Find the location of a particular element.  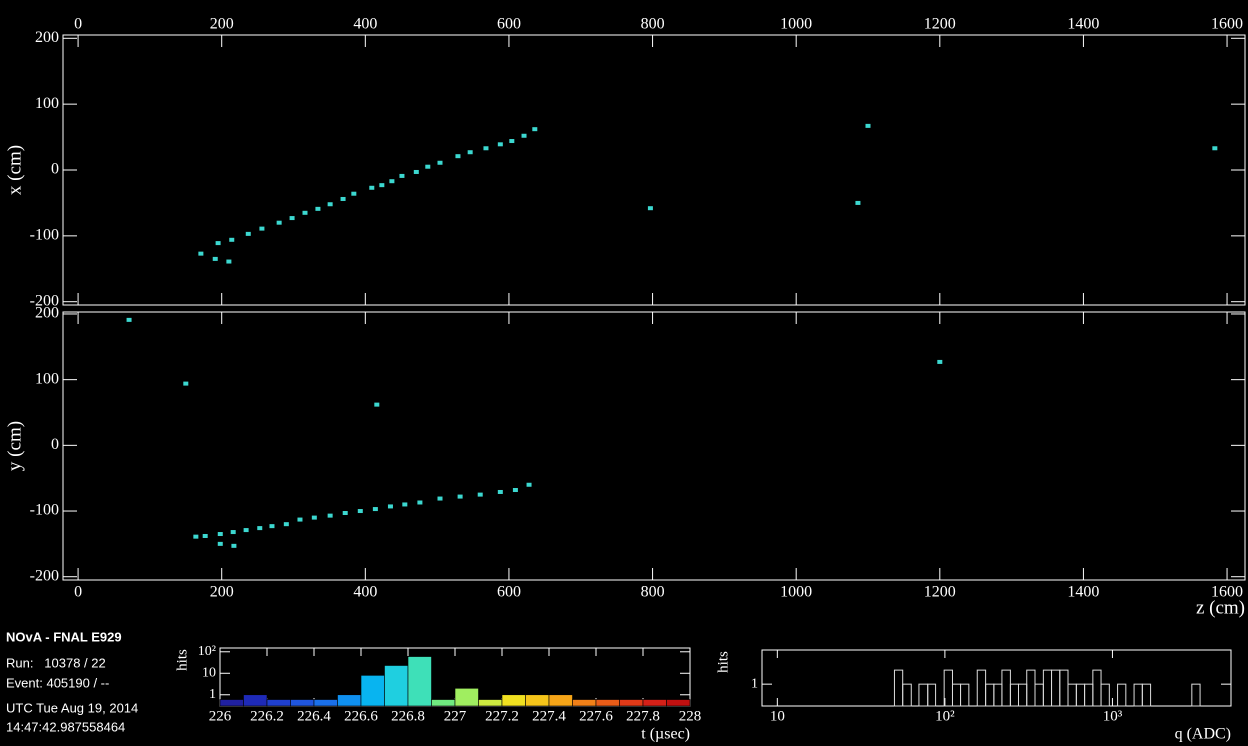

x-tick-label: 10³ is located at coordinates (1113, 716).